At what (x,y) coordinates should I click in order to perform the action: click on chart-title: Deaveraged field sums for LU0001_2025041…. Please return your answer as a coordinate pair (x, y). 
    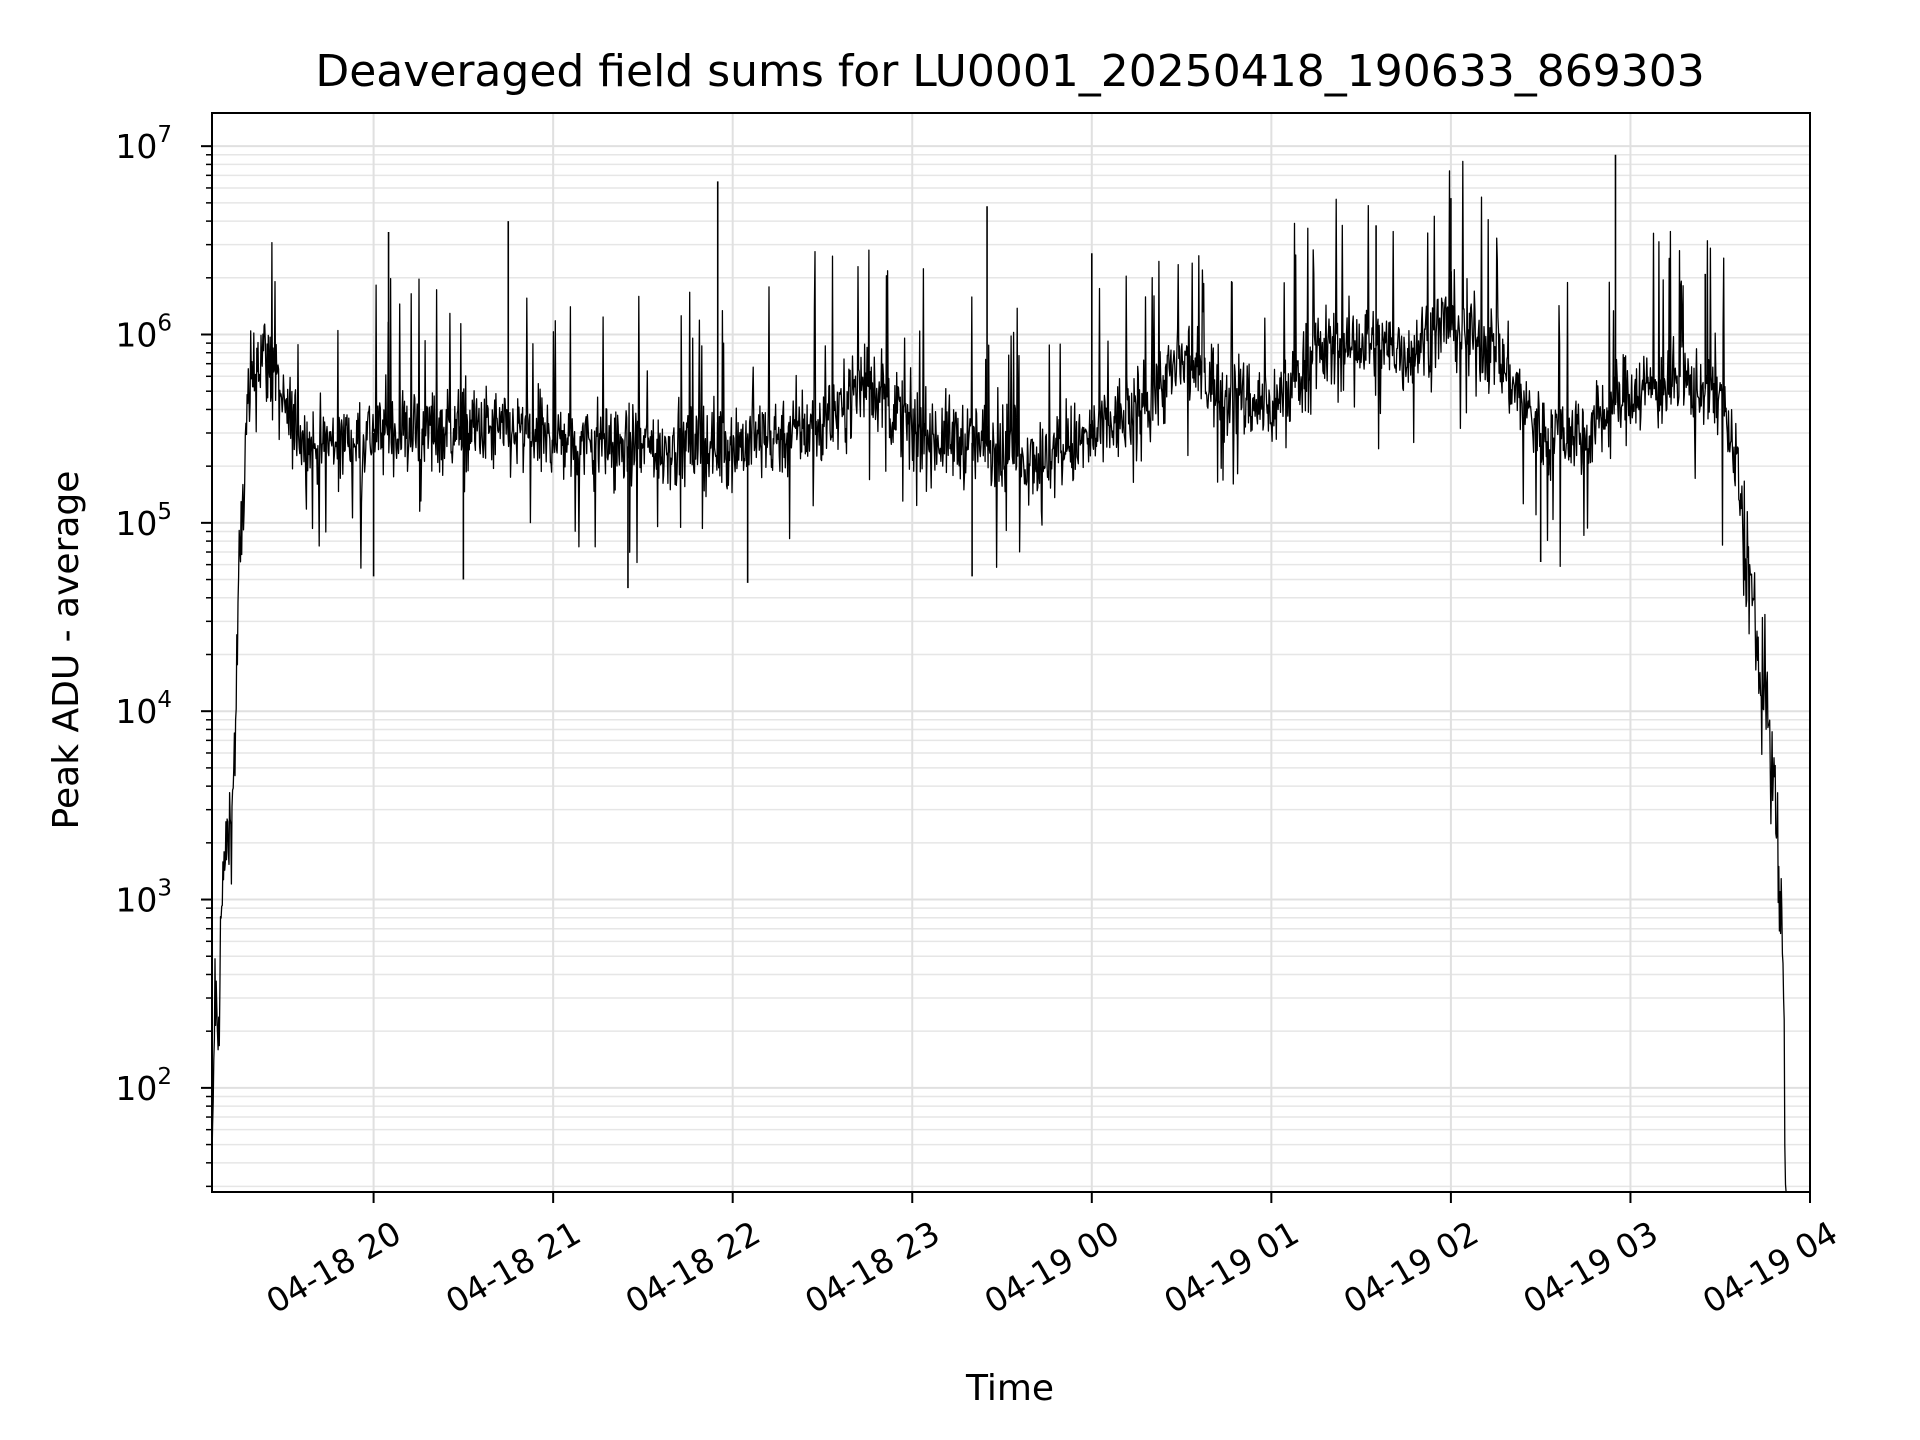
    Looking at the image, I should click on (1009, 71).